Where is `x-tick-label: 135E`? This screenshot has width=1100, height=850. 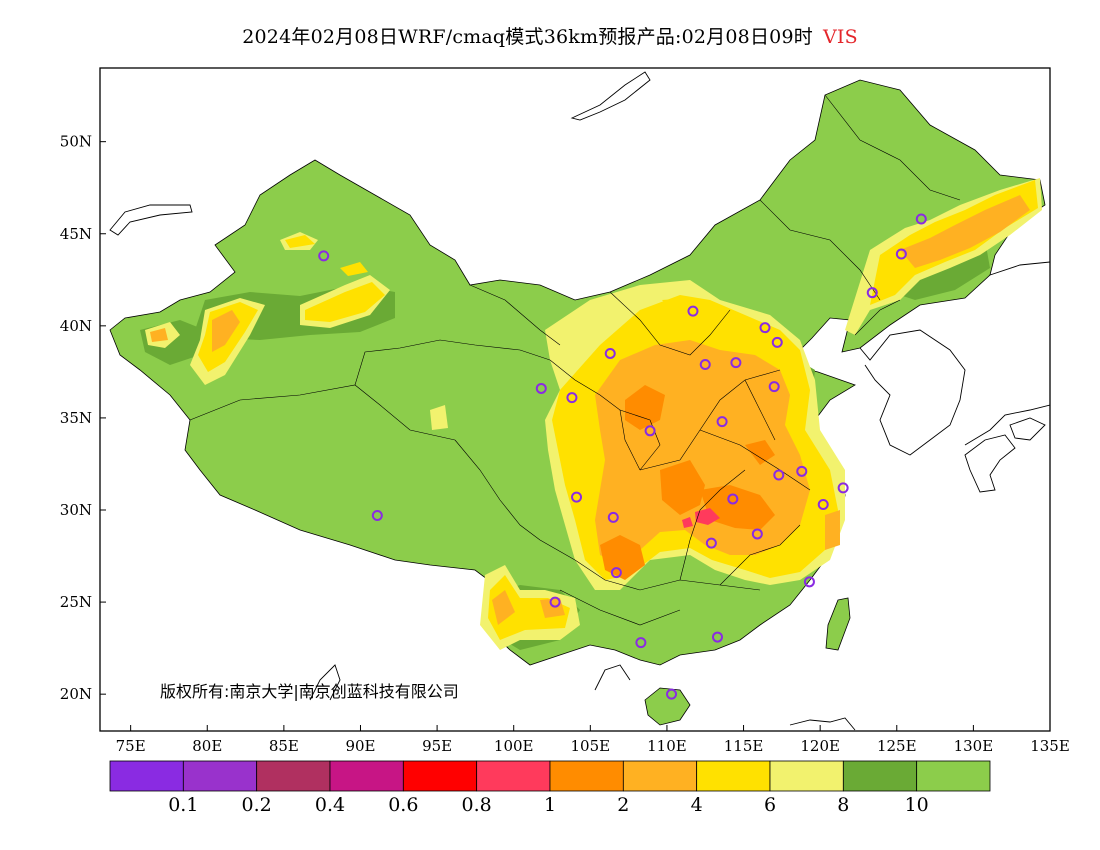
x-tick-label: 135E is located at coordinates (1050, 746).